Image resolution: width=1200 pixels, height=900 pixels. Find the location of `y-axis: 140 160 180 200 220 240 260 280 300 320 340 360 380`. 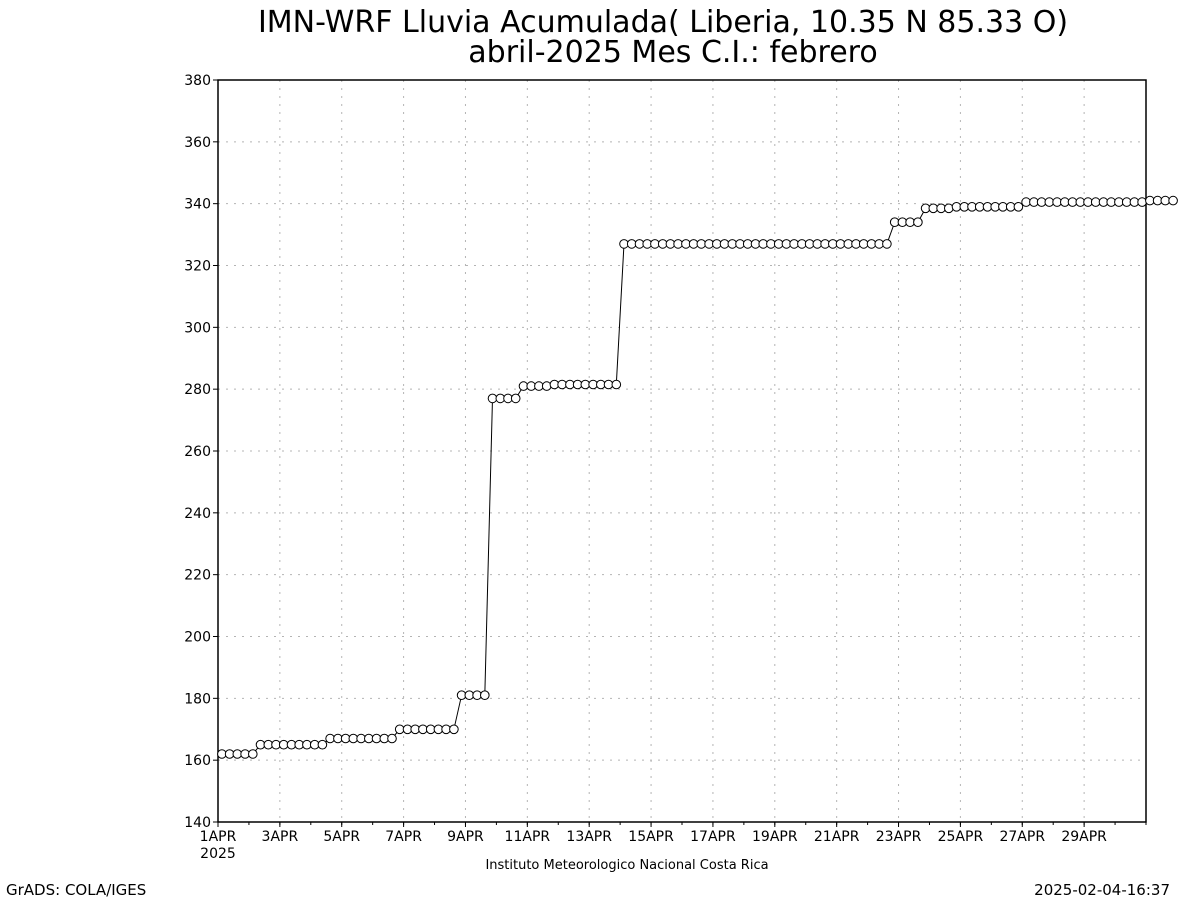

y-axis: 140 160 180 200 220 240 260 280 300 320 340 360 380 is located at coordinates (201, 452).